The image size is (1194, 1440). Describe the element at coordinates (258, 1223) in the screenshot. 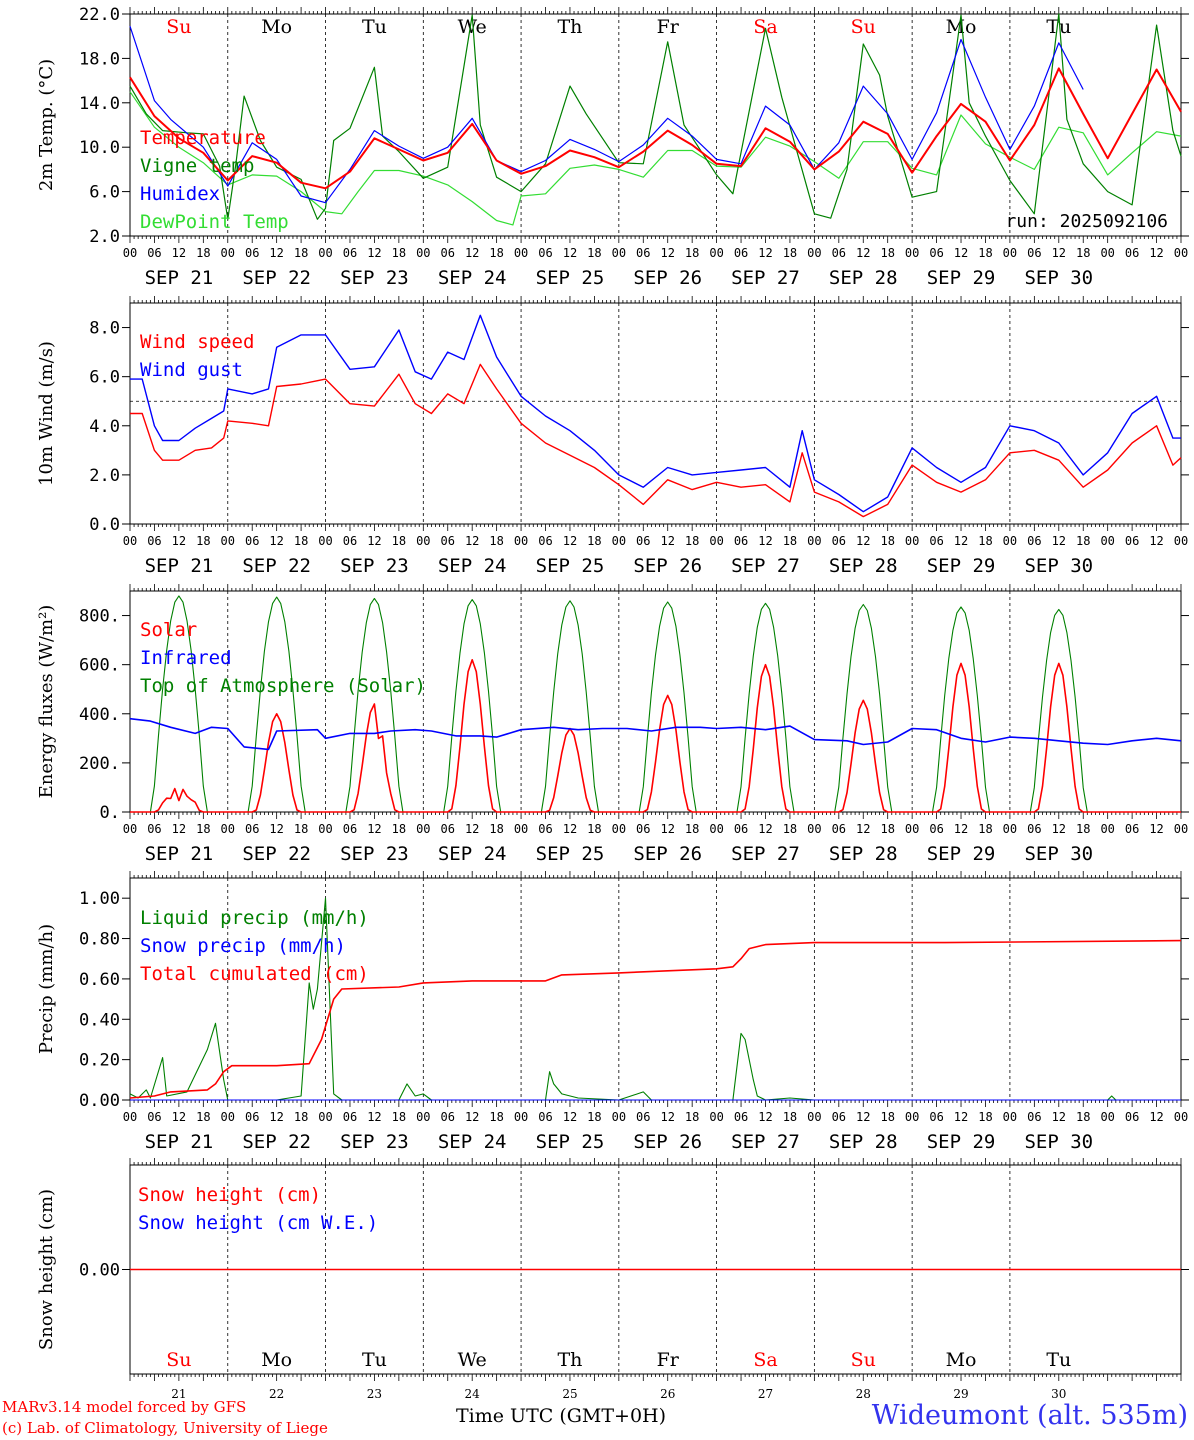

I see `legend-entry: Snow height (cm W.E.)` at that location.